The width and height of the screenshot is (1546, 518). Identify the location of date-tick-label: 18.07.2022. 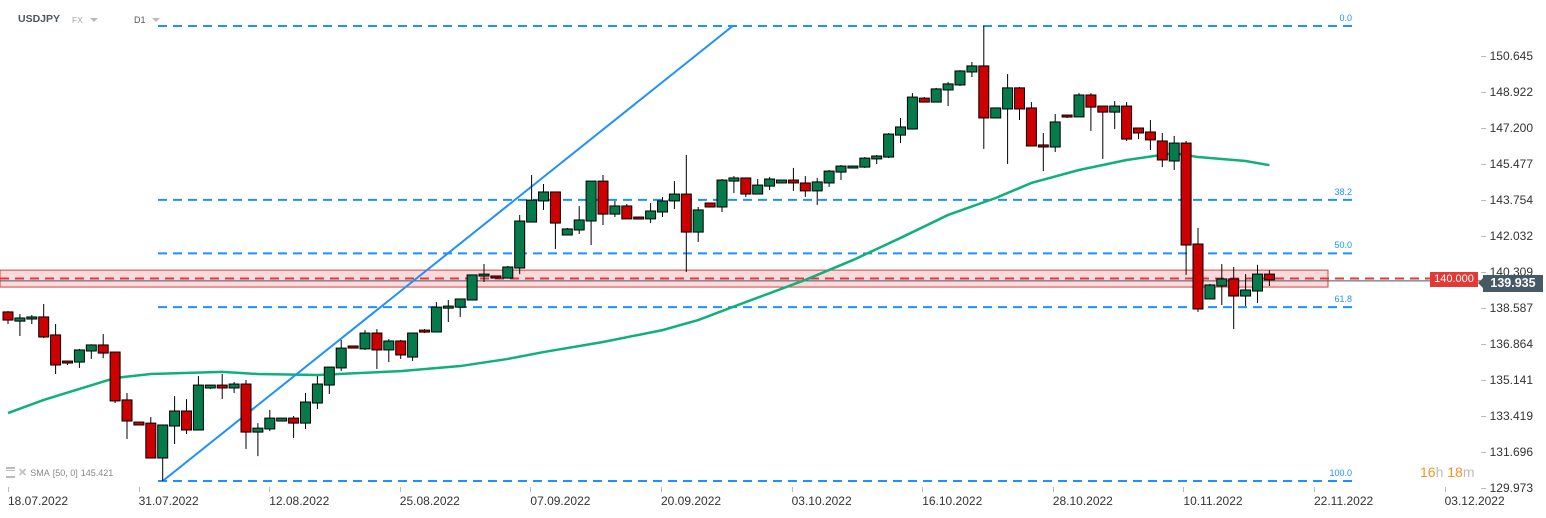
(38, 497).